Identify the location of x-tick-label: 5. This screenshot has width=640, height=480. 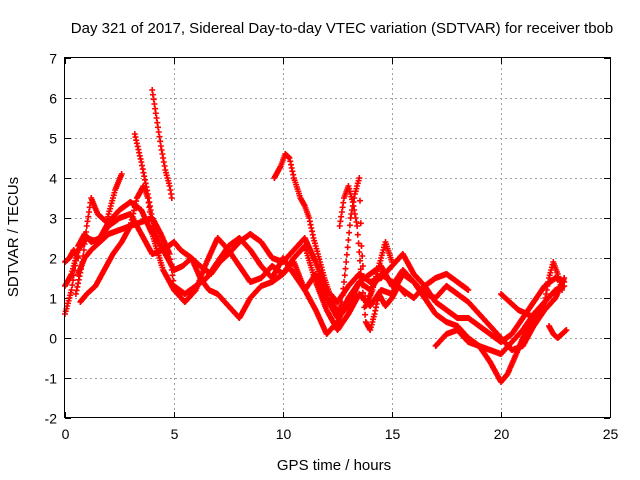
(175, 434).